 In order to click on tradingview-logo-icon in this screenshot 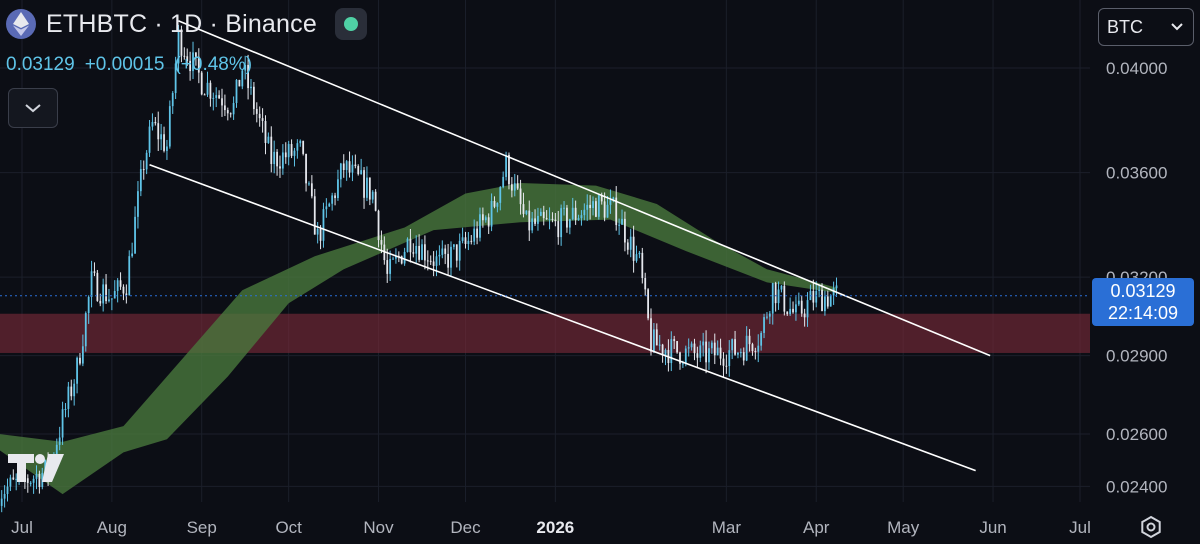, I will do `click(37, 470)`.